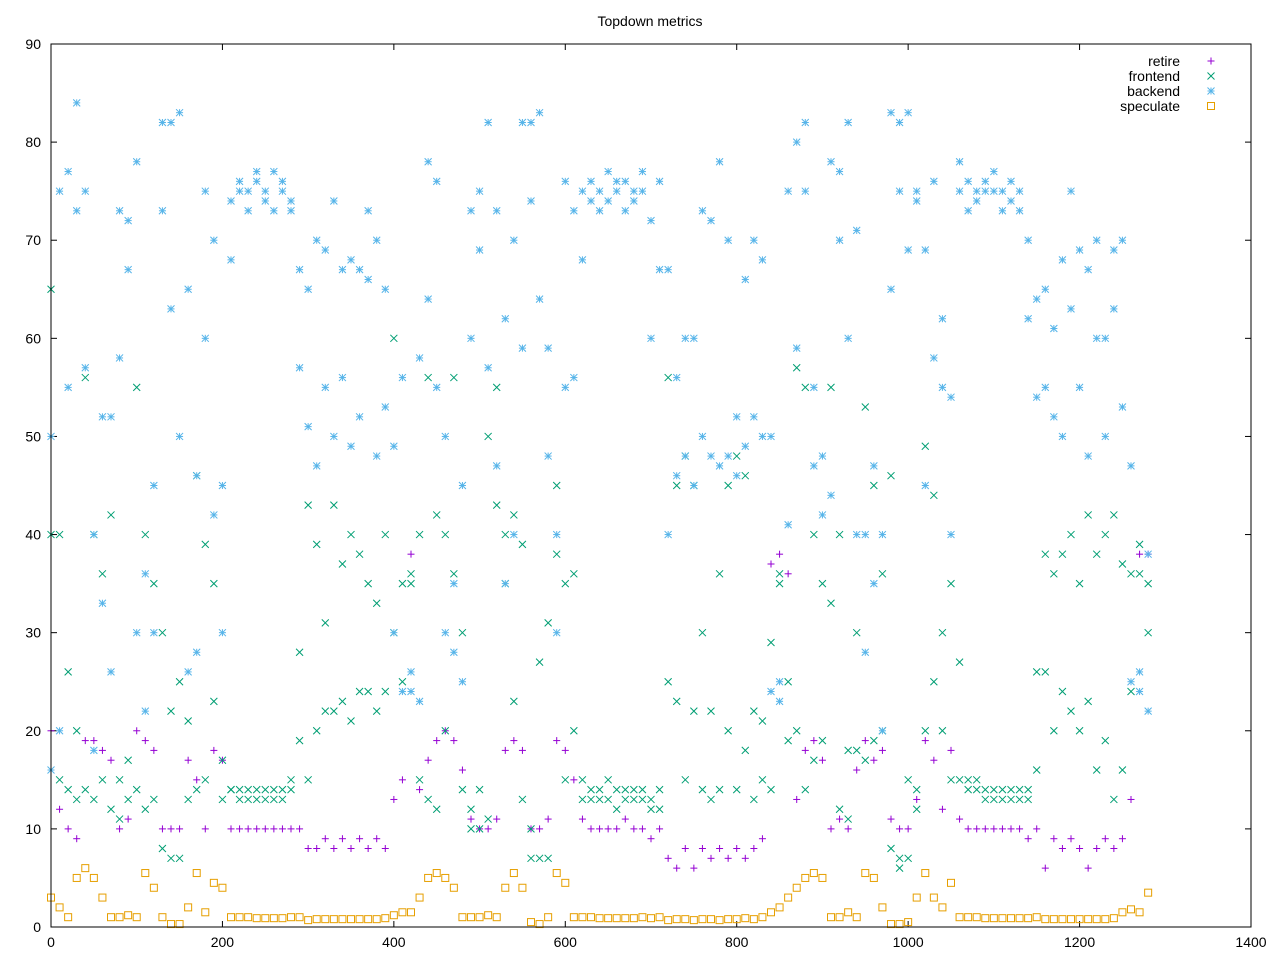 This screenshot has width=1280, height=960. What do you see at coordinates (33, 633) in the screenshot?
I see `y-tick-label: 30` at bounding box center [33, 633].